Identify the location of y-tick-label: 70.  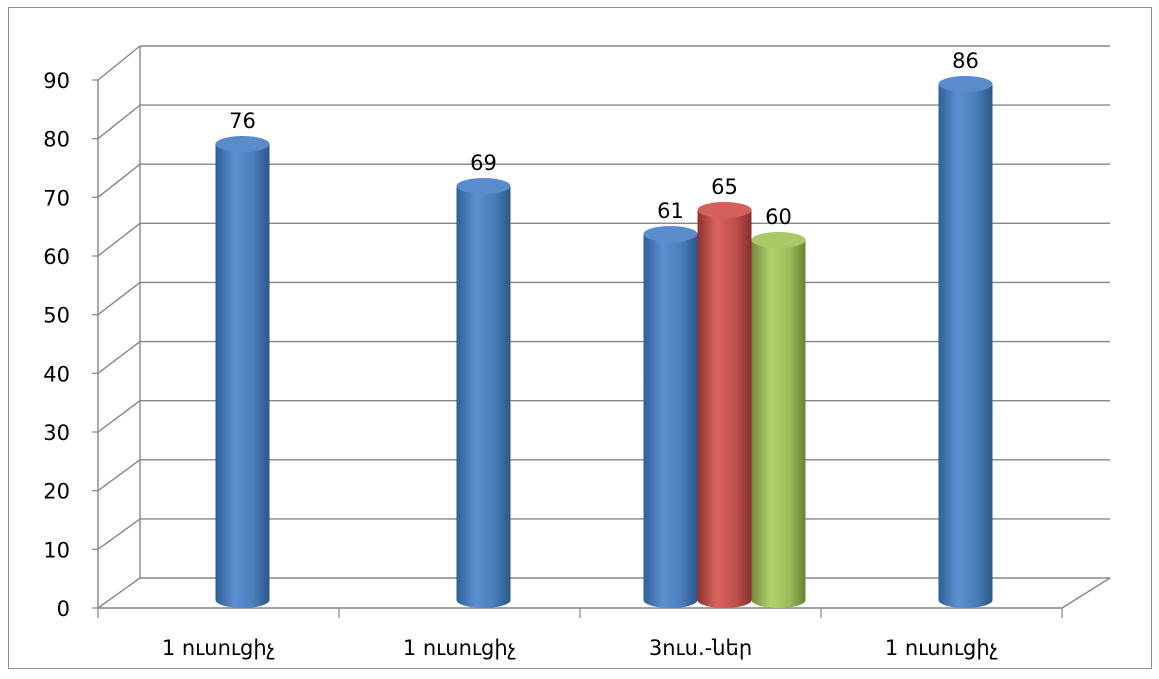
(56, 198).